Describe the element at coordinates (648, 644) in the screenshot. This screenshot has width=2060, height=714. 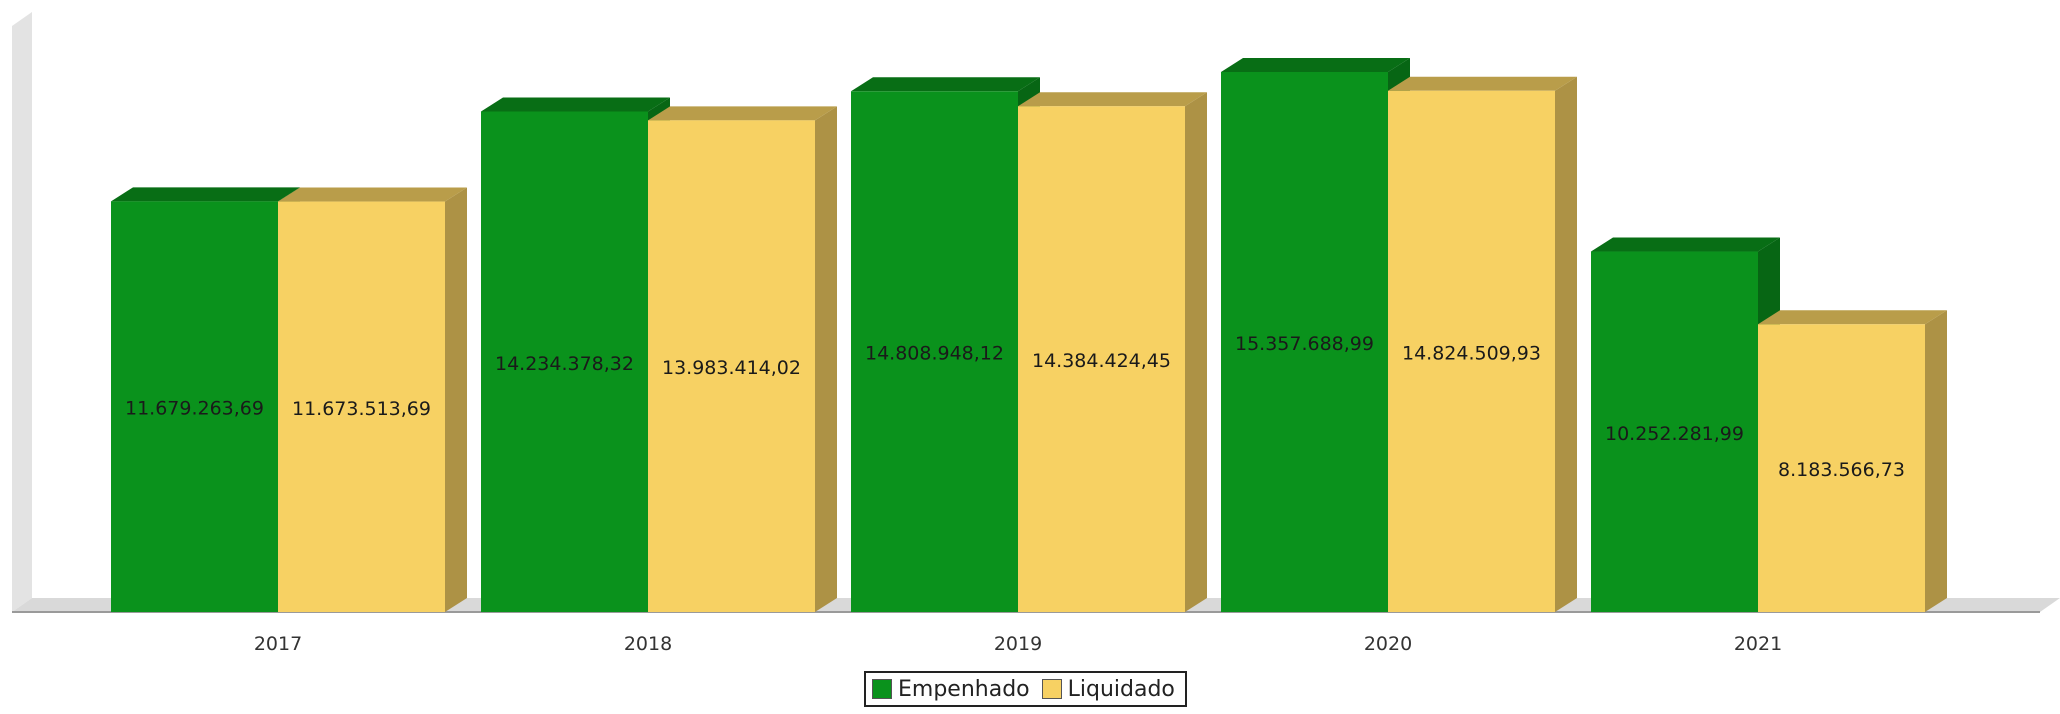
I see `x-tick-2018: 2018` at that location.